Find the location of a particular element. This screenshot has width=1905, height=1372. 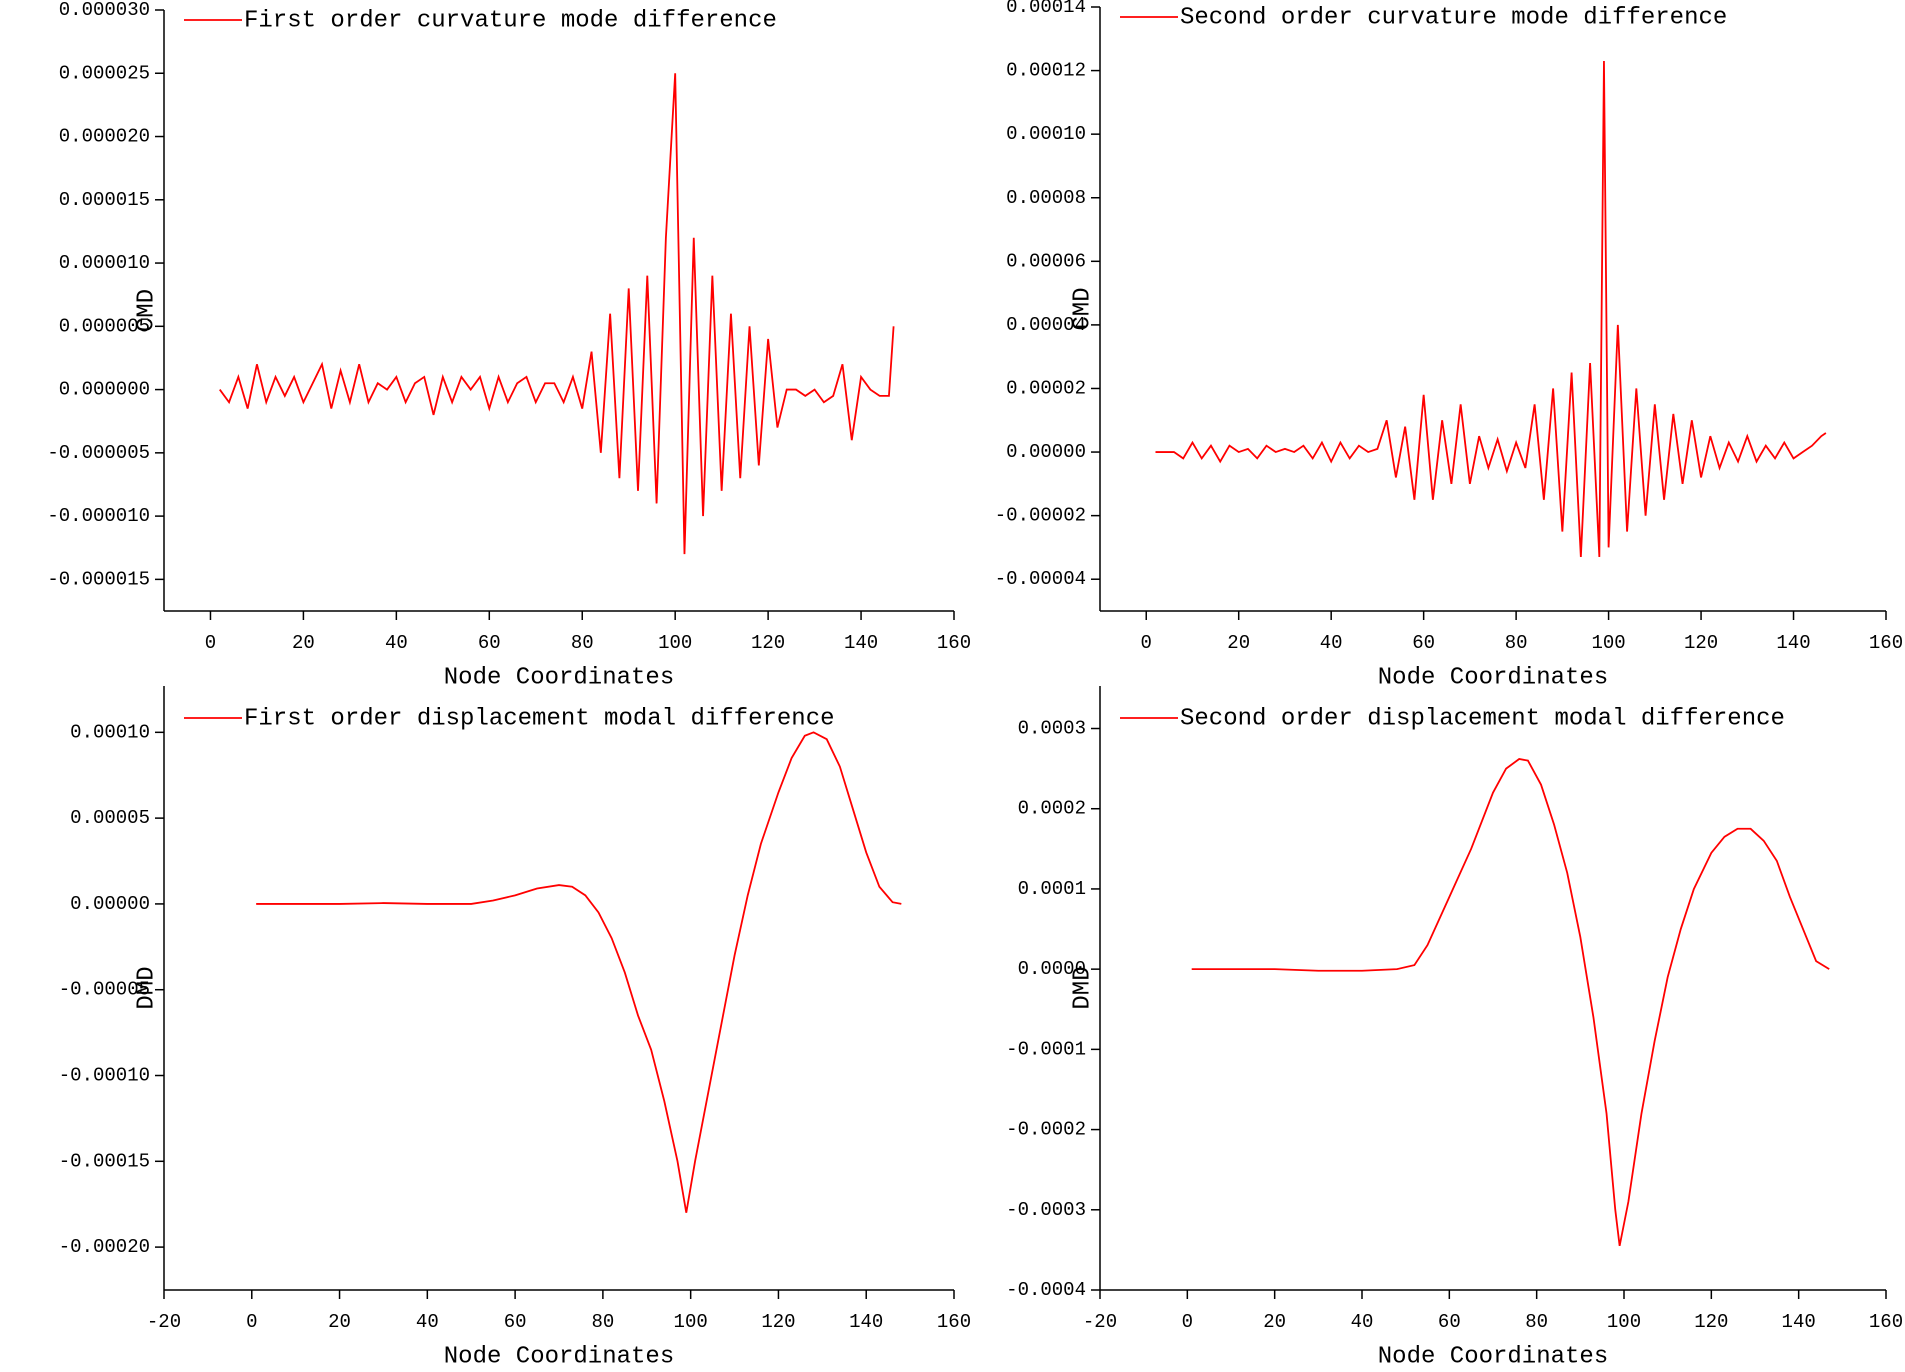

y-tick-label: 0.000030 is located at coordinates (104, 10).